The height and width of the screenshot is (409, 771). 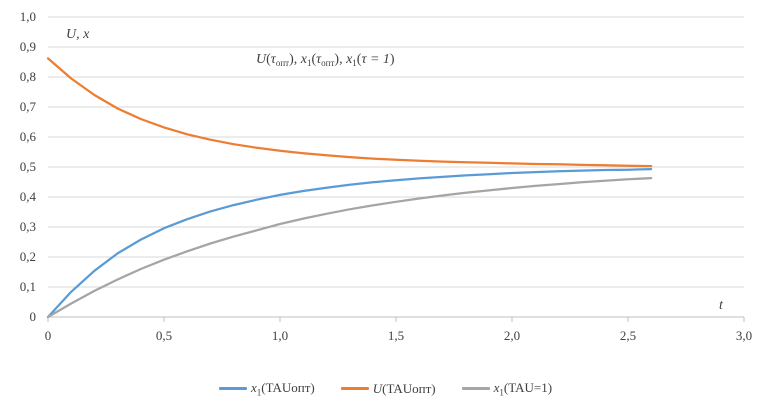 What do you see at coordinates (48, 335) in the screenshot?
I see `x-tick-label: 0` at bounding box center [48, 335].